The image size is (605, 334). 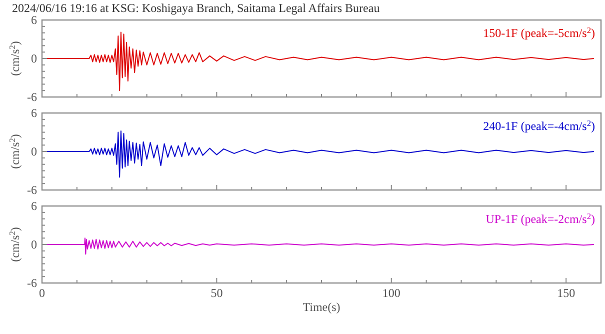 I want to click on chart-title: 2024/06/16 19:16 at KSG: Koshigaya Branch, Saitama Legal Affairs Bureau, so click(x=196, y=8).